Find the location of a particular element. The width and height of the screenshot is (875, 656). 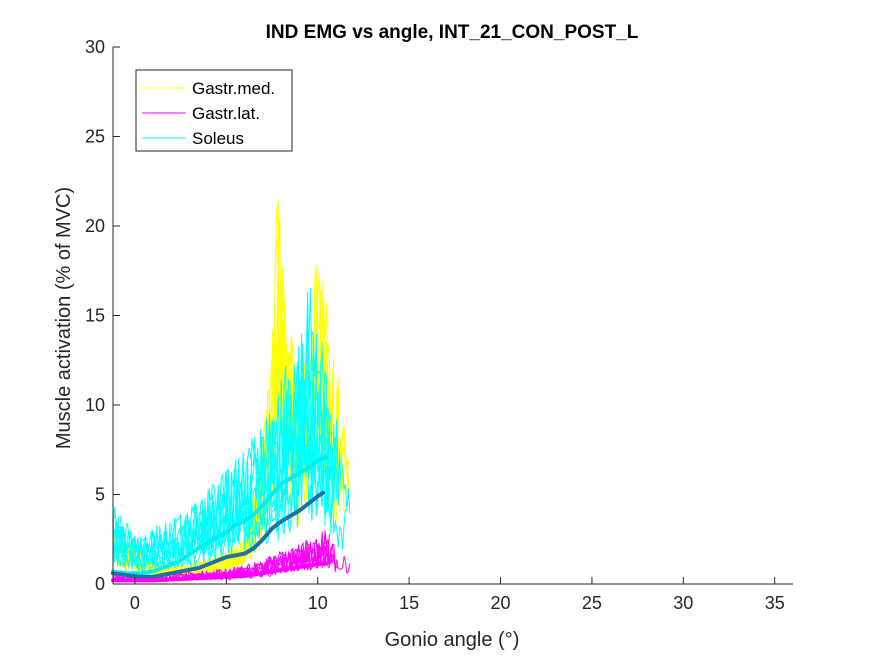

x-tick-label: 10 is located at coordinates (318, 603).